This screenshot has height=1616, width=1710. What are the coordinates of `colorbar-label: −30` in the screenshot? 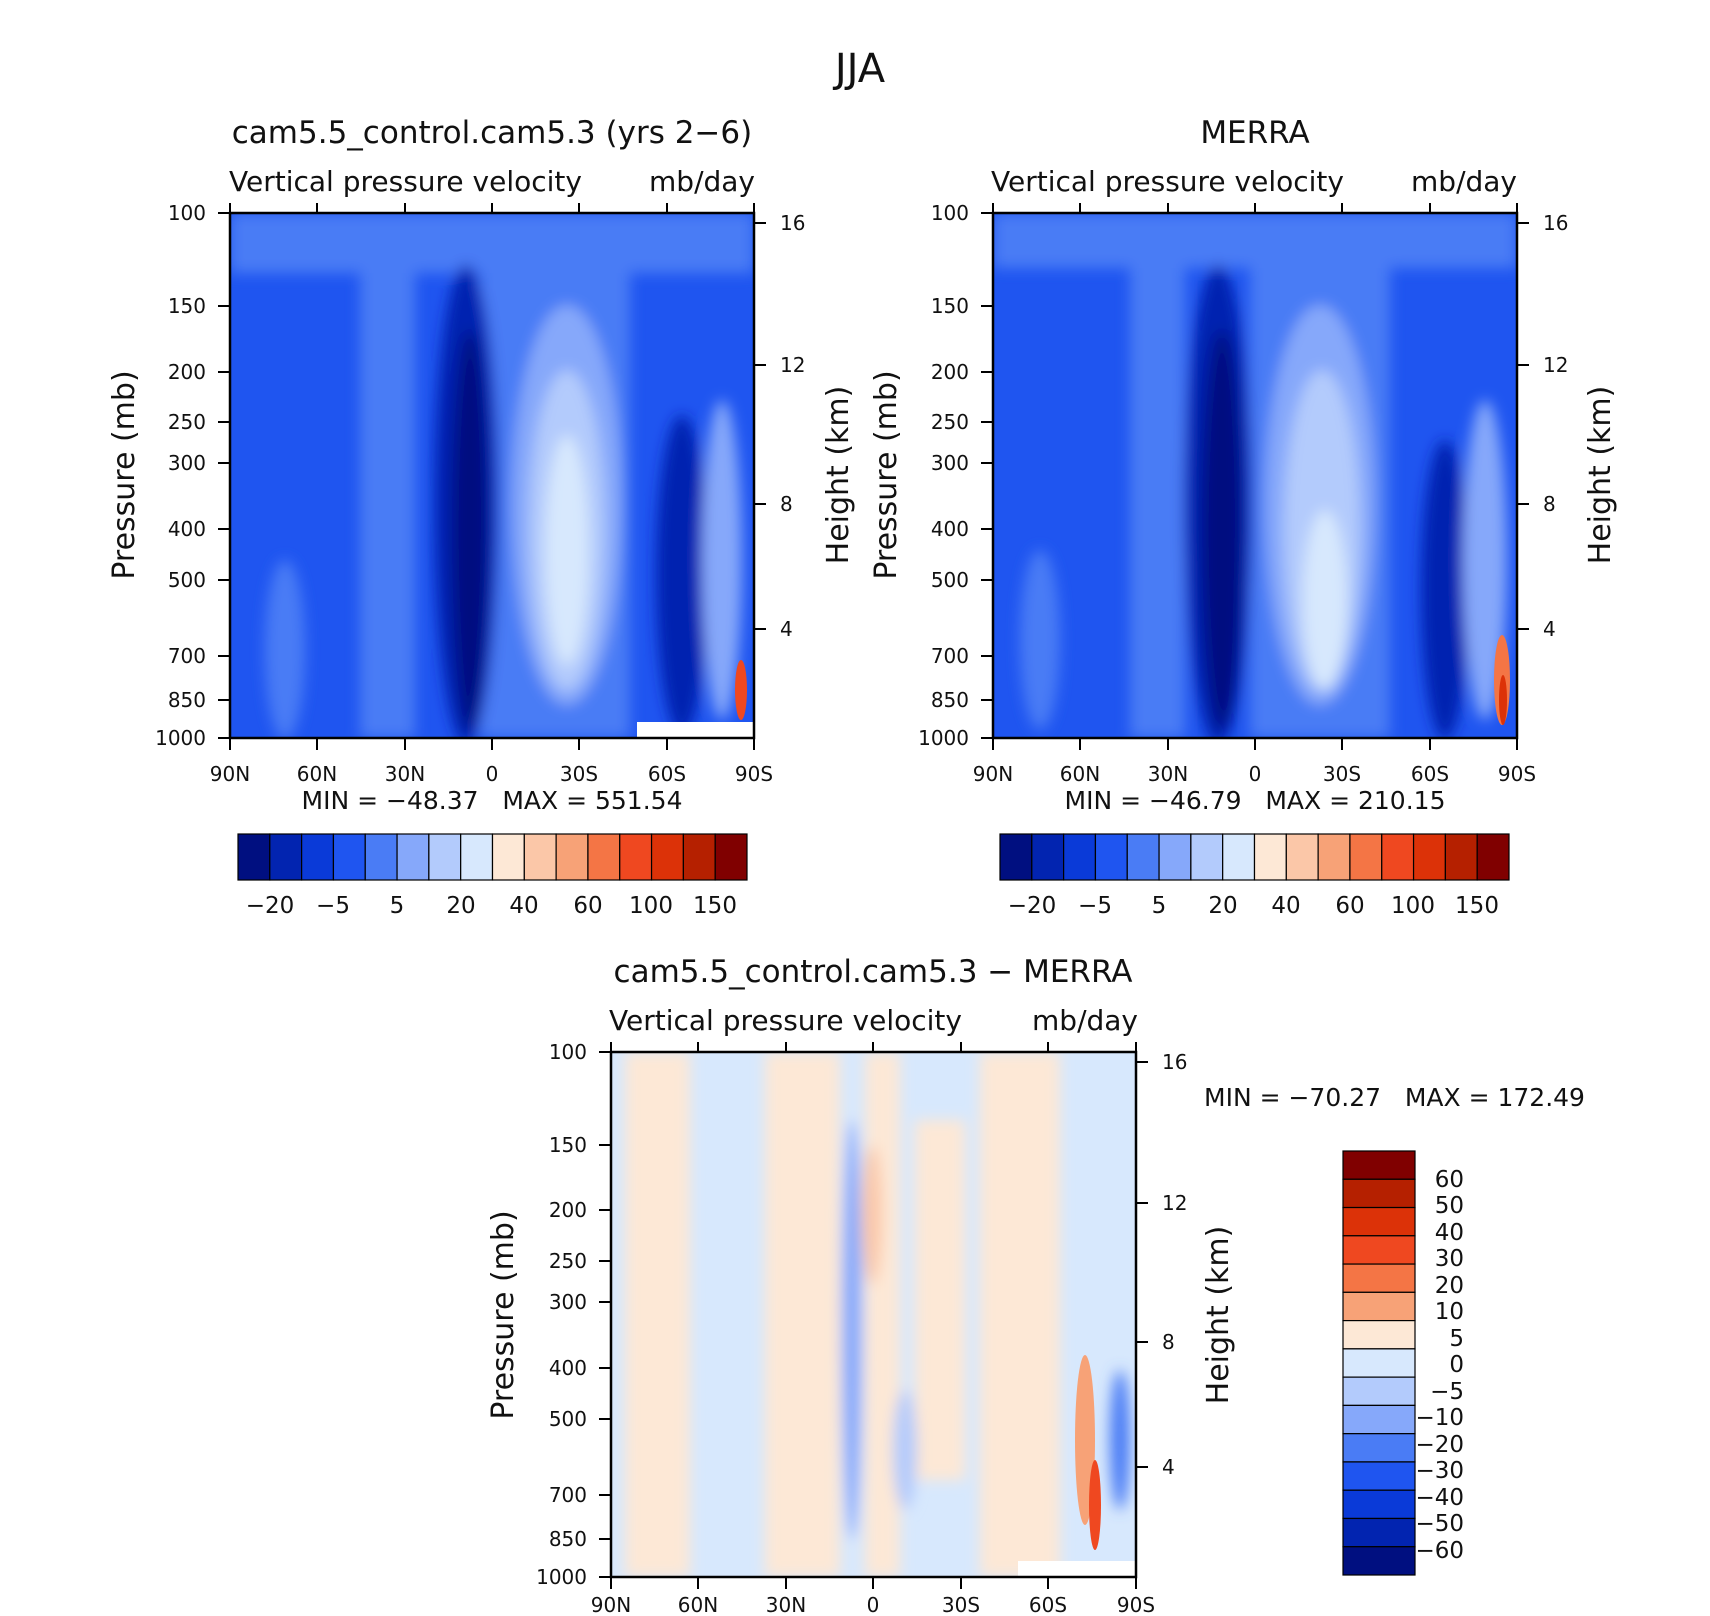 It's located at (1439, 1471).